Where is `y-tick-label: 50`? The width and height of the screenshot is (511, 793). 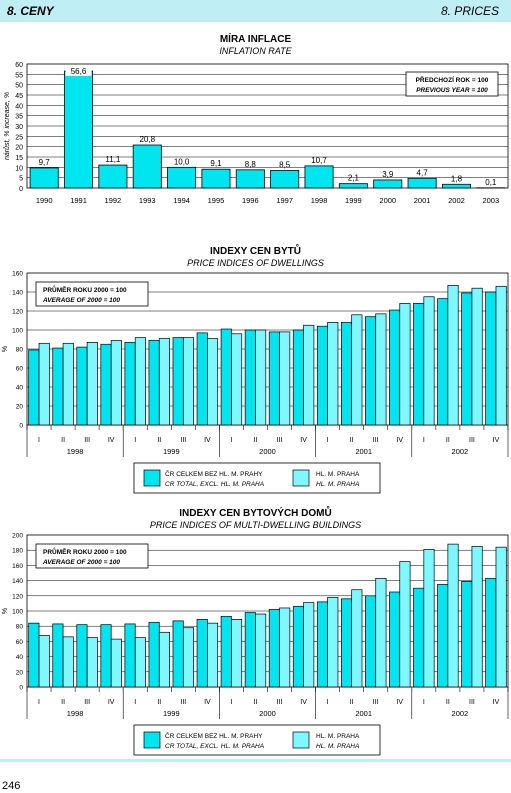
y-tick-label: 50 is located at coordinates (19, 86).